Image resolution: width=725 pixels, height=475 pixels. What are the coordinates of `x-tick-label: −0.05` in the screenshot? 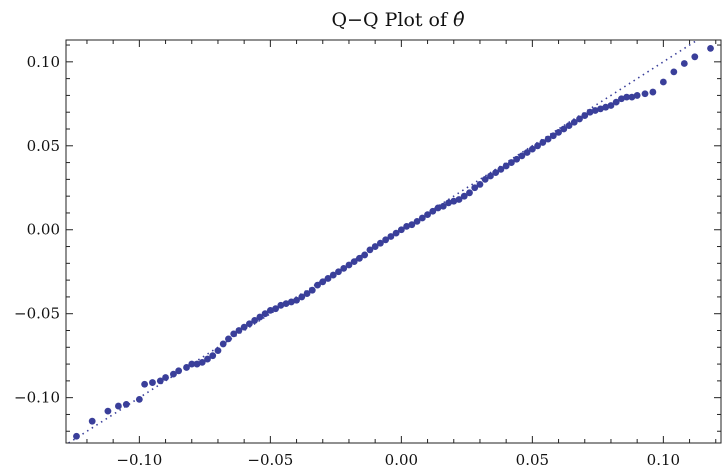 It's located at (270, 460).